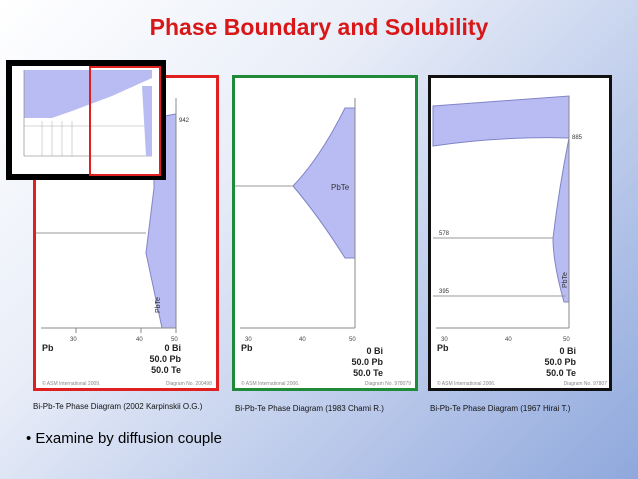 The height and width of the screenshot is (479, 638). What do you see at coordinates (388, 384) in the screenshot?
I see `diagram-number: Diagram No. 978079` at bounding box center [388, 384].